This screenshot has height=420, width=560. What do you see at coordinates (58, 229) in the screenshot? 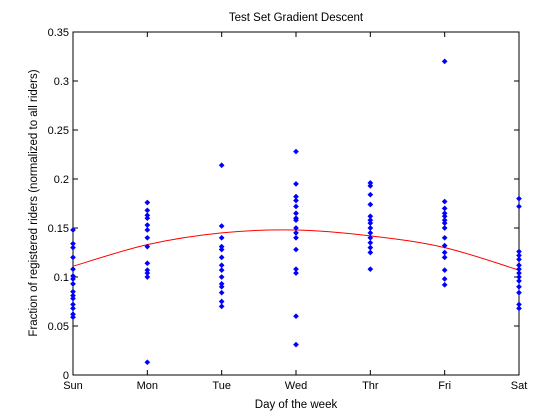
I see `y-tick-label: 0.15` at bounding box center [58, 229].